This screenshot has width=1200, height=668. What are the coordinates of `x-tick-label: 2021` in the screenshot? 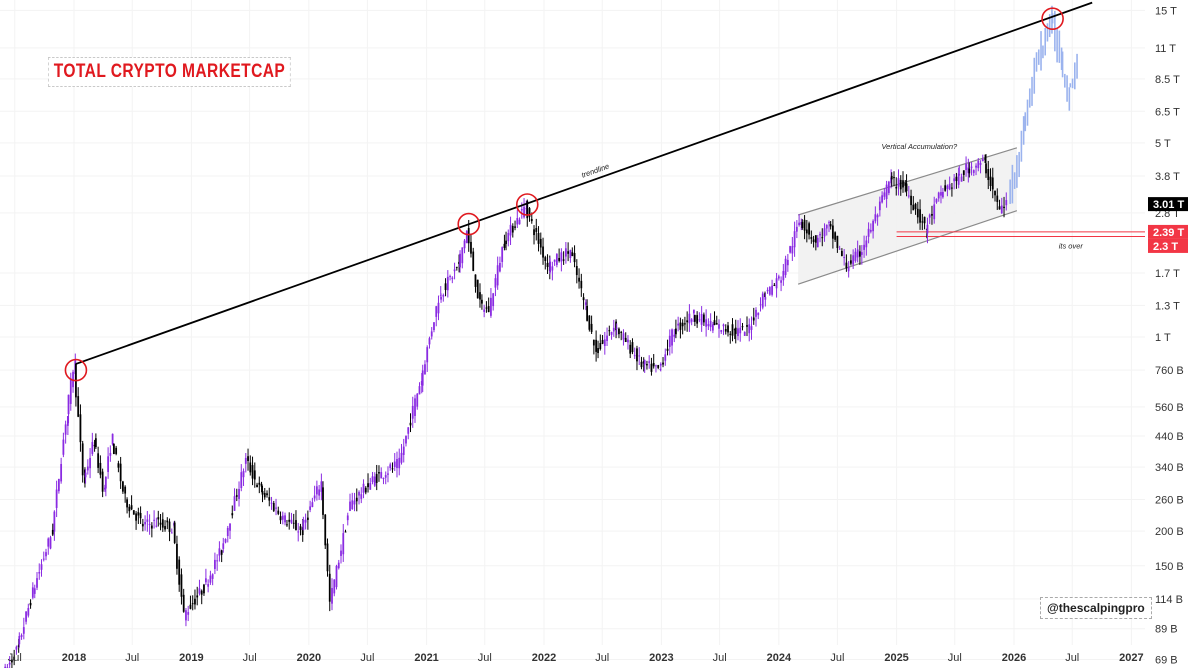 It's located at (426, 658).